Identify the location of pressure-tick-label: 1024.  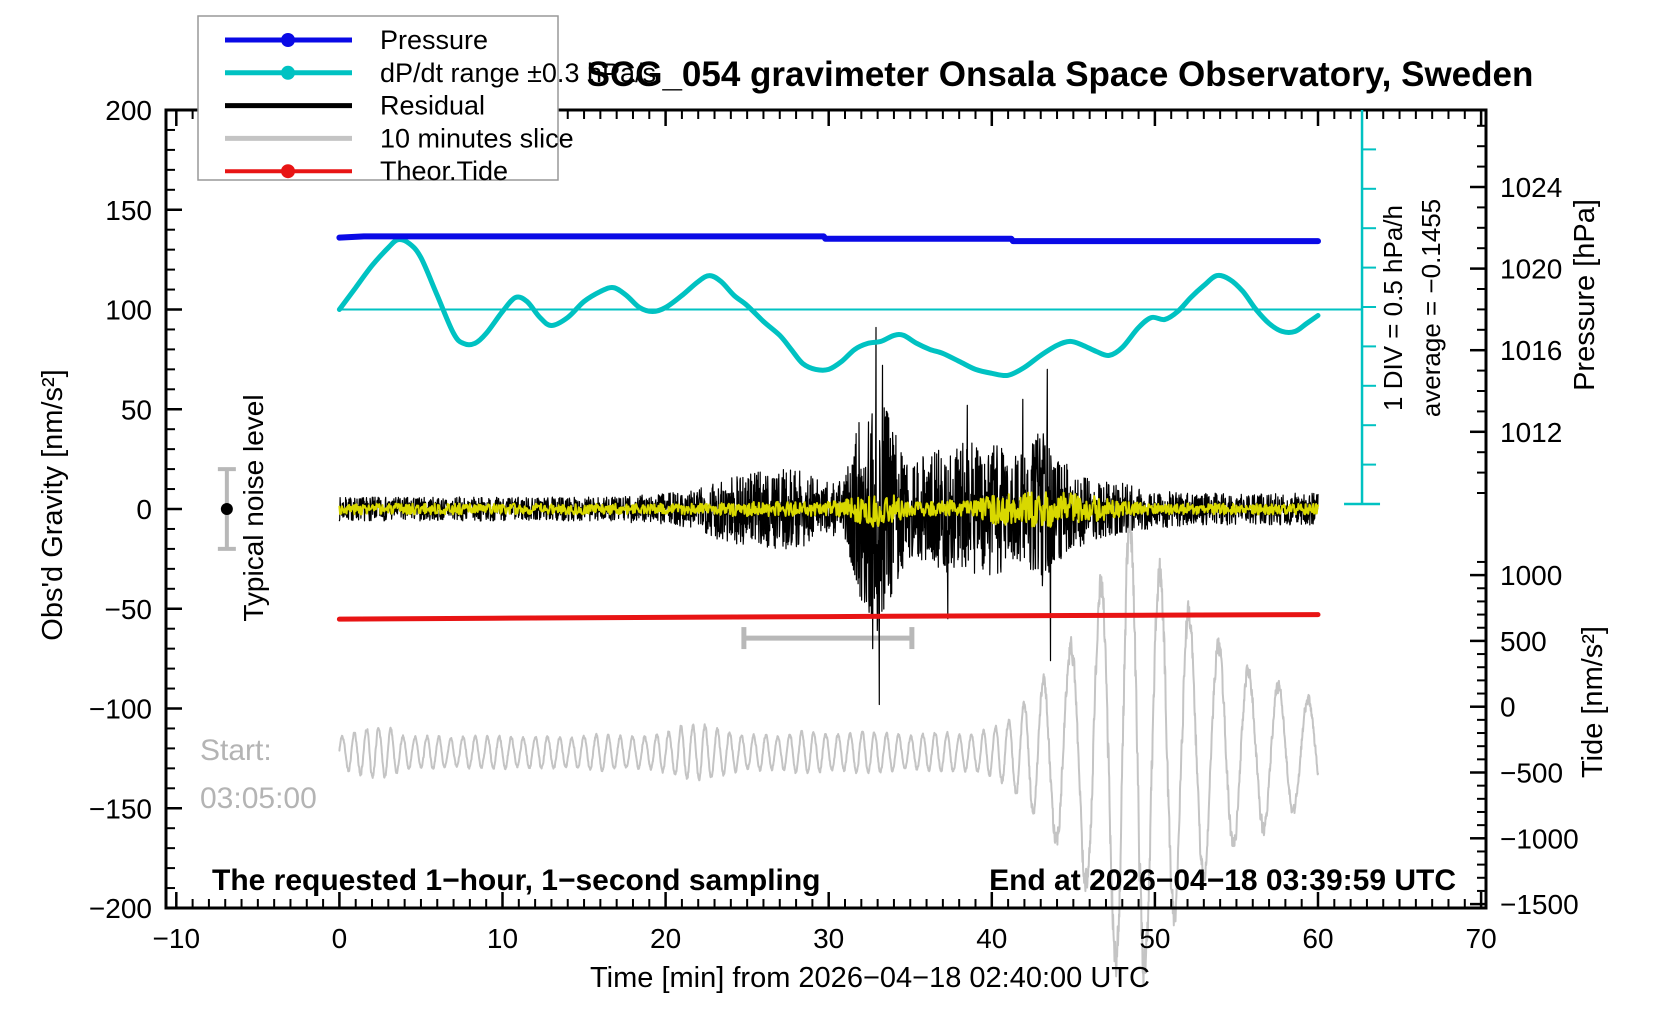
(1531, 187).